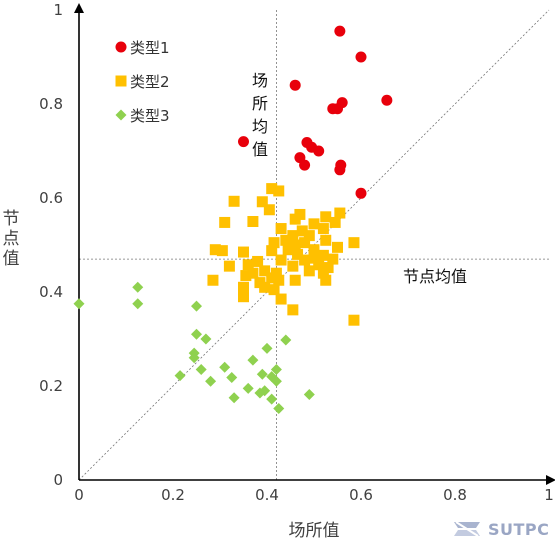  Describe the element at coordinates (455, 495) in the screenshot. I see `x-tick-label: 0.8` at that location.